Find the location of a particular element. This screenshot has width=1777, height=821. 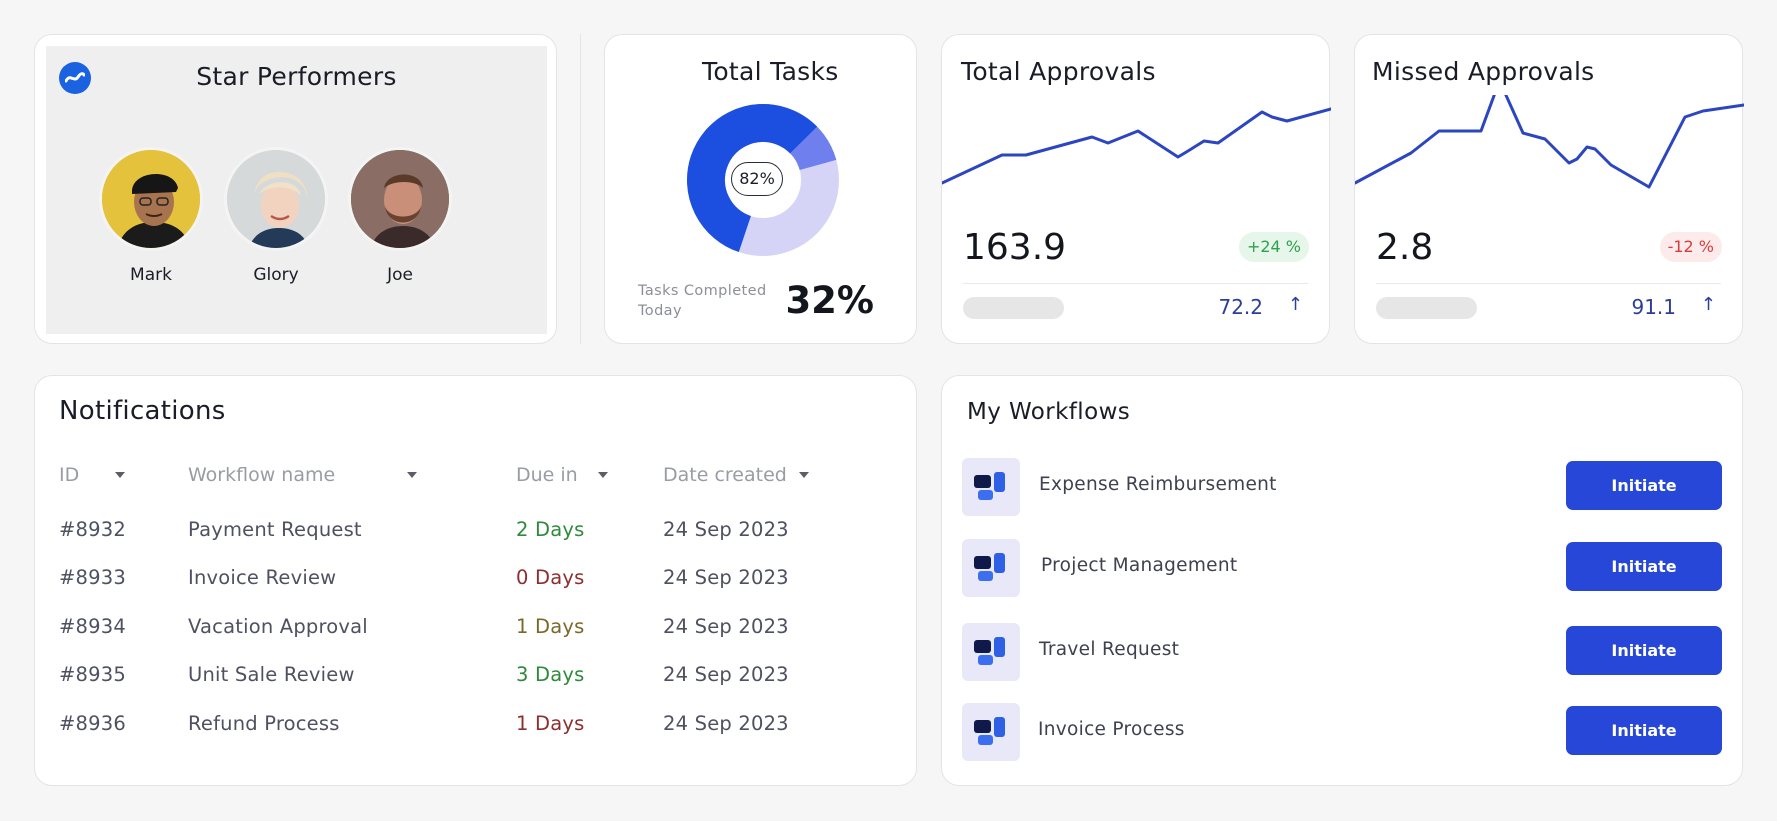

total-approvals-change-badge: +24 % is located at coordinates (1273, 247).